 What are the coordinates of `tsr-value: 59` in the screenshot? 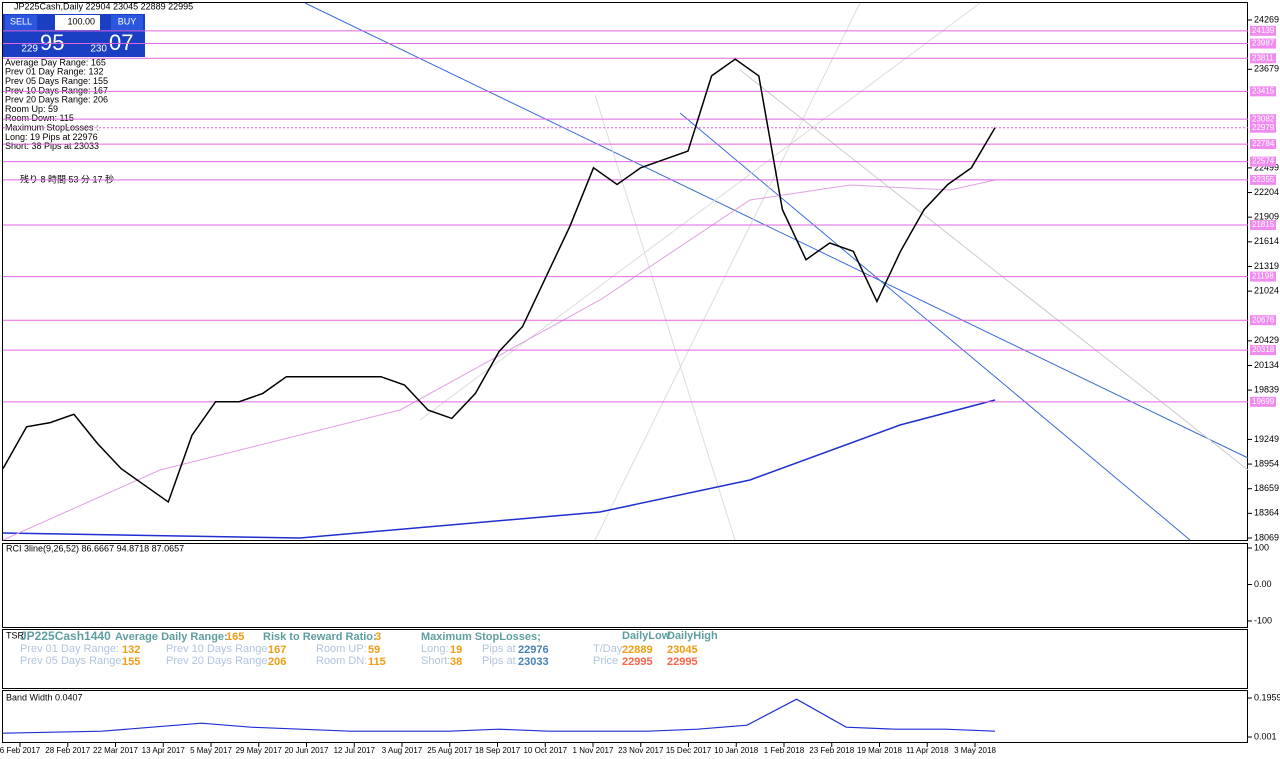 It's located at (374, 650).